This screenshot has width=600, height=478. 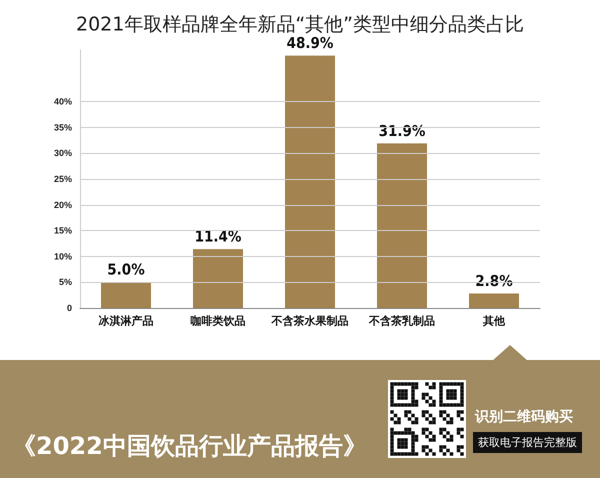 What do you see at coordinates (63, 231) in the screenshot?
I see `y-tick-label: 15%` at bounding box center [63, 231].